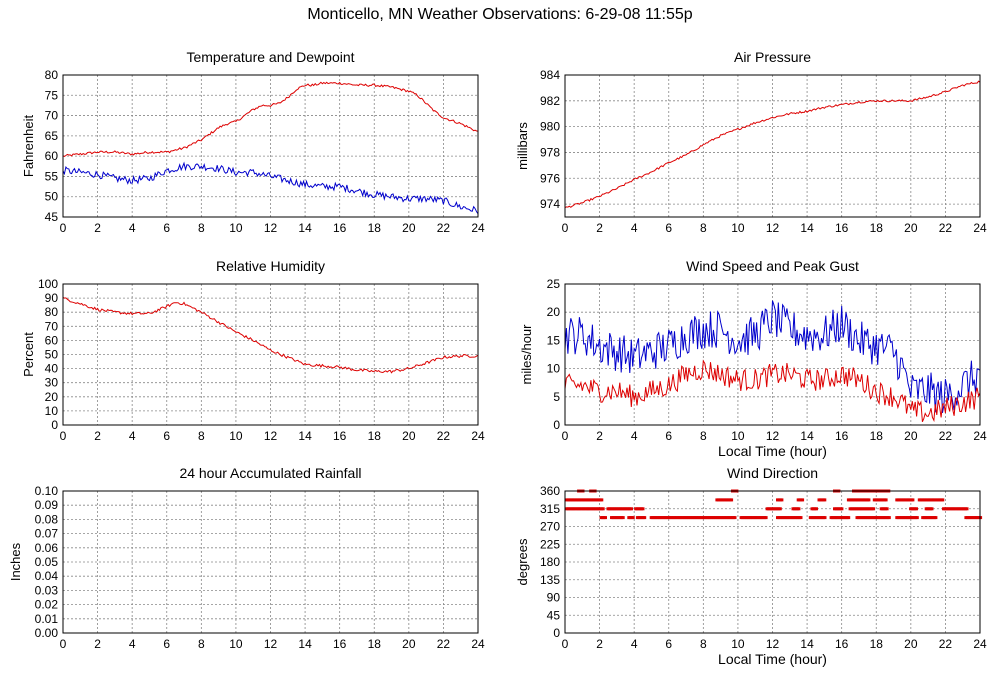 The width and height of the screenshot is (1000, 680). What do you see at coordinates (554, 312) in the screenshot?
I see `y-tick-label: 20` at bounding box center [554, 312].